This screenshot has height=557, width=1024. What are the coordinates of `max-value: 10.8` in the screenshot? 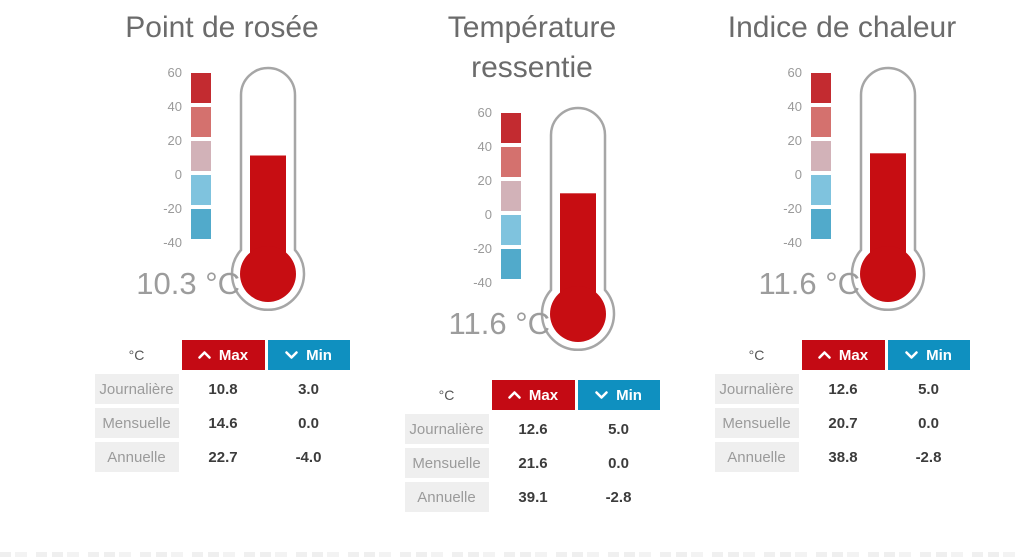 It's located at (223, 389).